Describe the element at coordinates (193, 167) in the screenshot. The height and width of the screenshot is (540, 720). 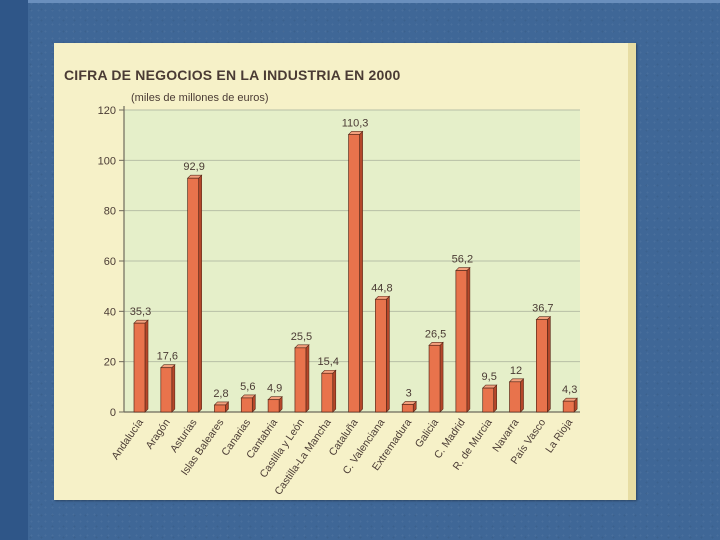
I see `bar-value-label: 92,9` at that location.